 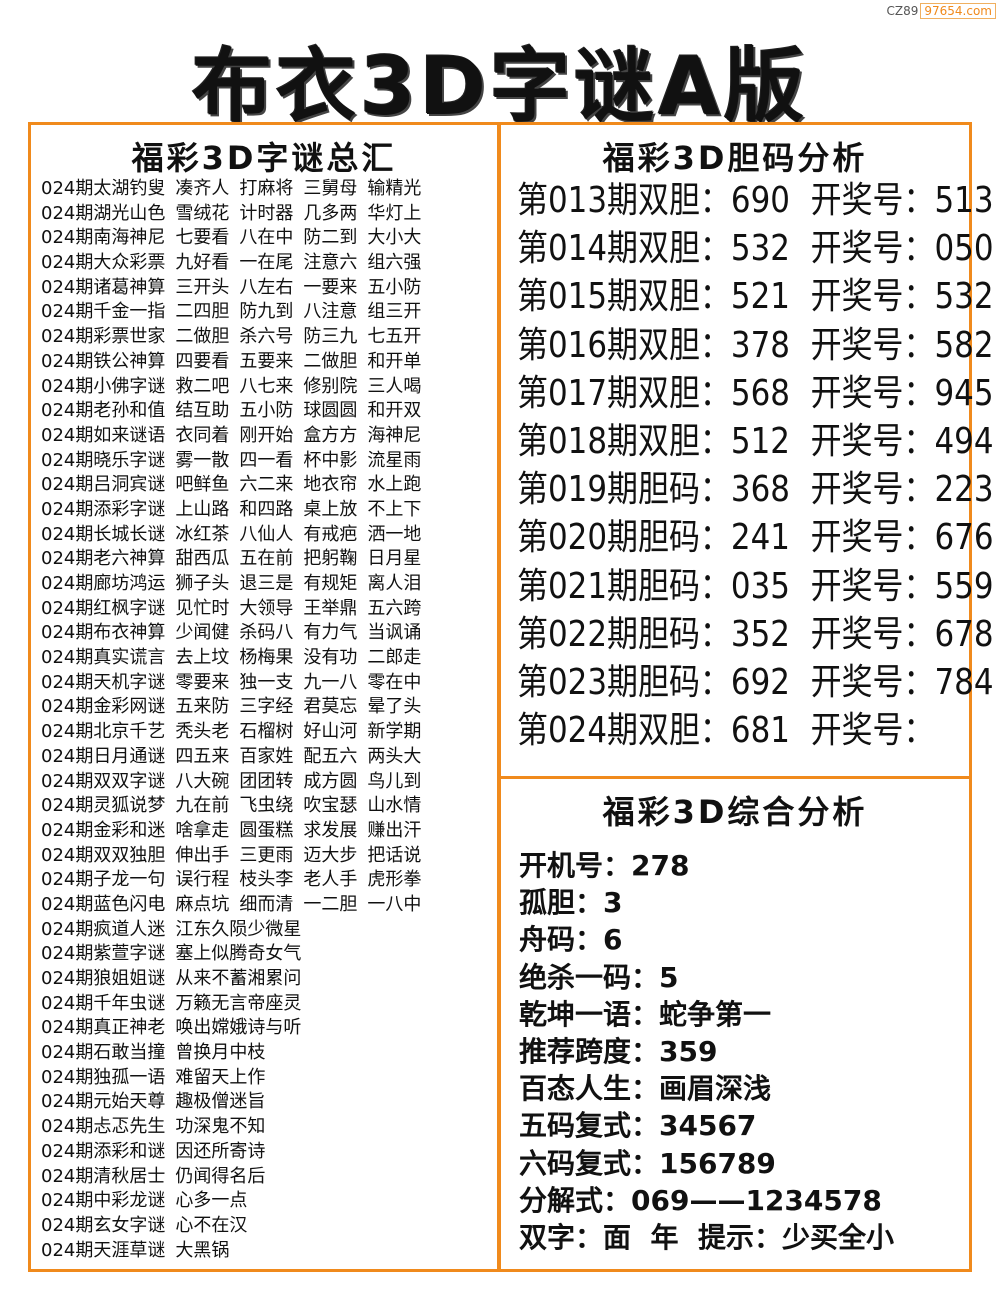 What do you see at coordinates (236, 806) in the screenshot?
I see `riddle-row: 024期灵狐说梦 九在前 飞虫绕 吹宝瑟 山水情` at bounding box center [236, 806].